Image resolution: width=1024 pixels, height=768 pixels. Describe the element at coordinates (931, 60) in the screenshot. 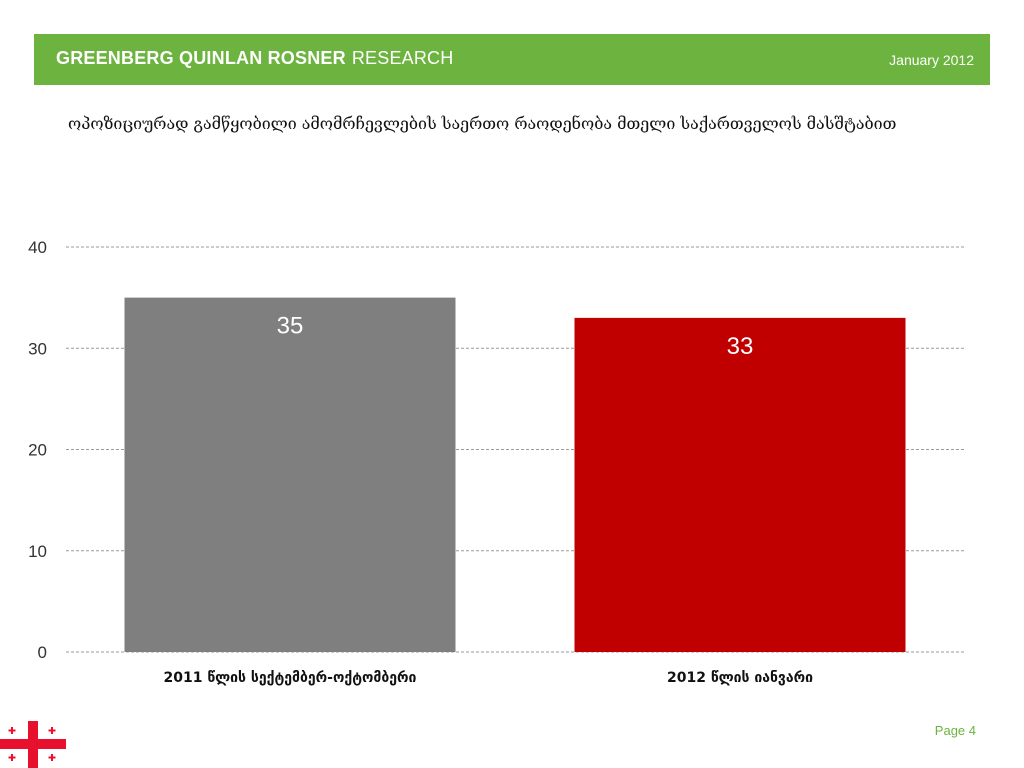

I see `report-date: January 2012` at that location.